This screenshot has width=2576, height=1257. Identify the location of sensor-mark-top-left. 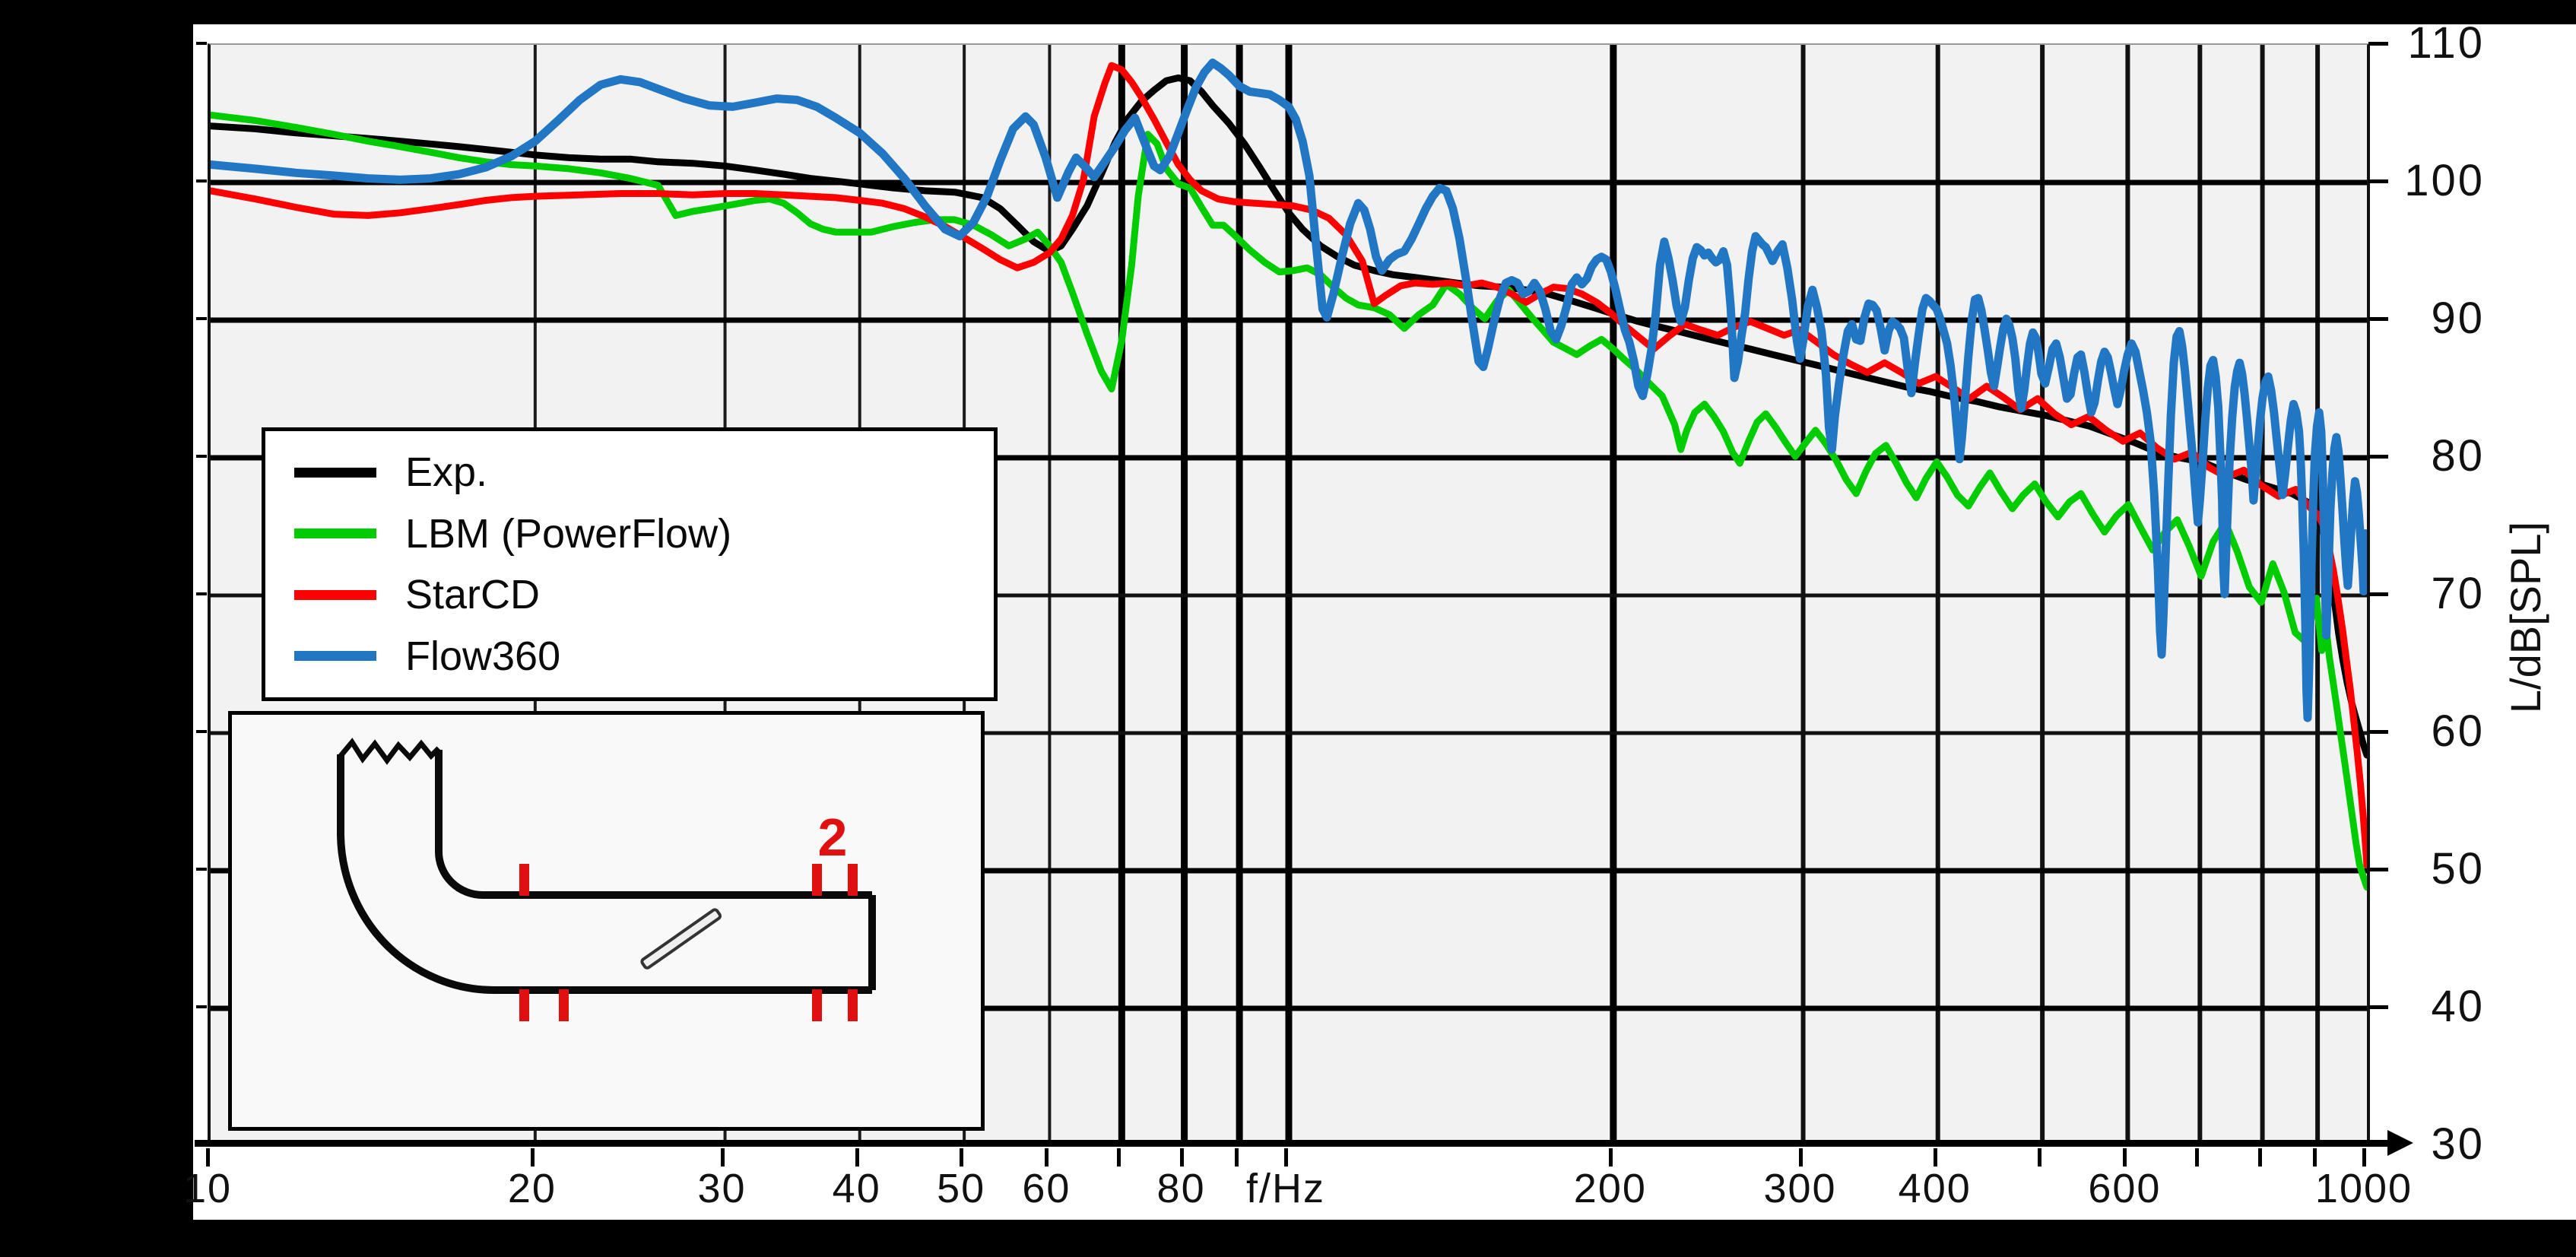
(524, 880).